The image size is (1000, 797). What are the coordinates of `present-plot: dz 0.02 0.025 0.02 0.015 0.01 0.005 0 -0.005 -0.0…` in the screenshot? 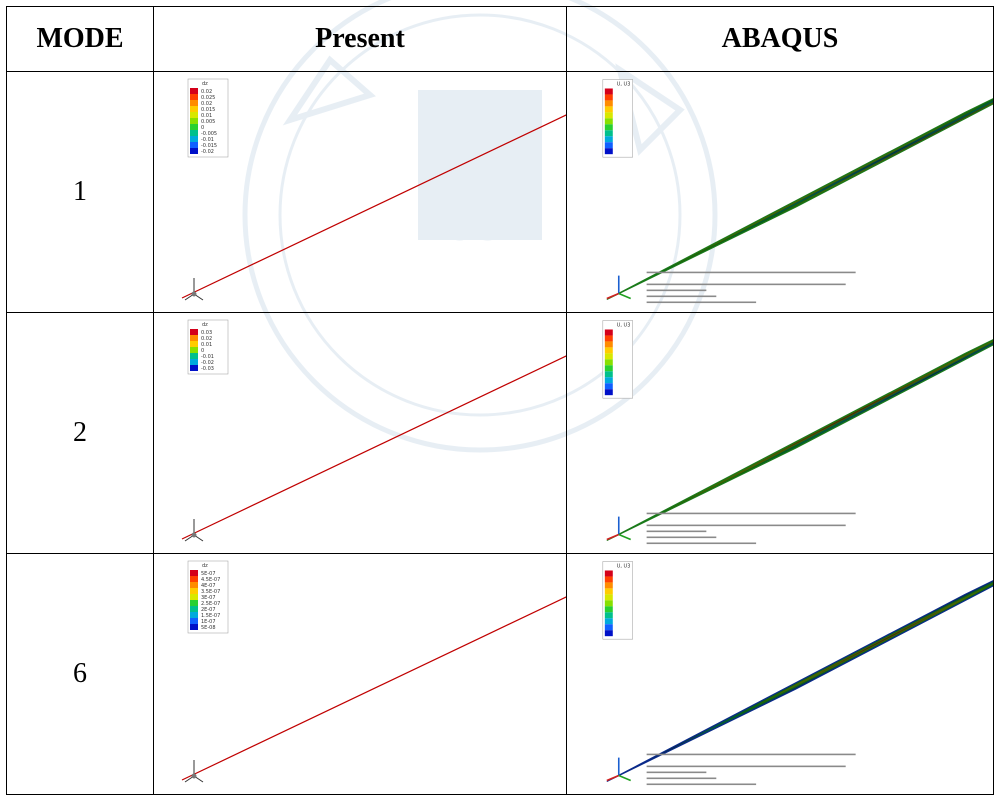 It's located at (360, 192).